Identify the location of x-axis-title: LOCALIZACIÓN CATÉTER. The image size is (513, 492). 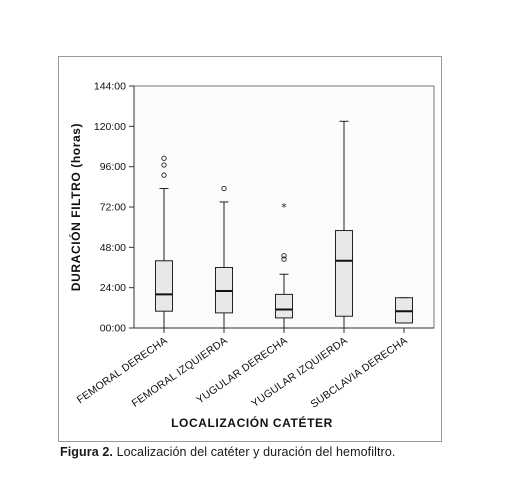
(252, 422).